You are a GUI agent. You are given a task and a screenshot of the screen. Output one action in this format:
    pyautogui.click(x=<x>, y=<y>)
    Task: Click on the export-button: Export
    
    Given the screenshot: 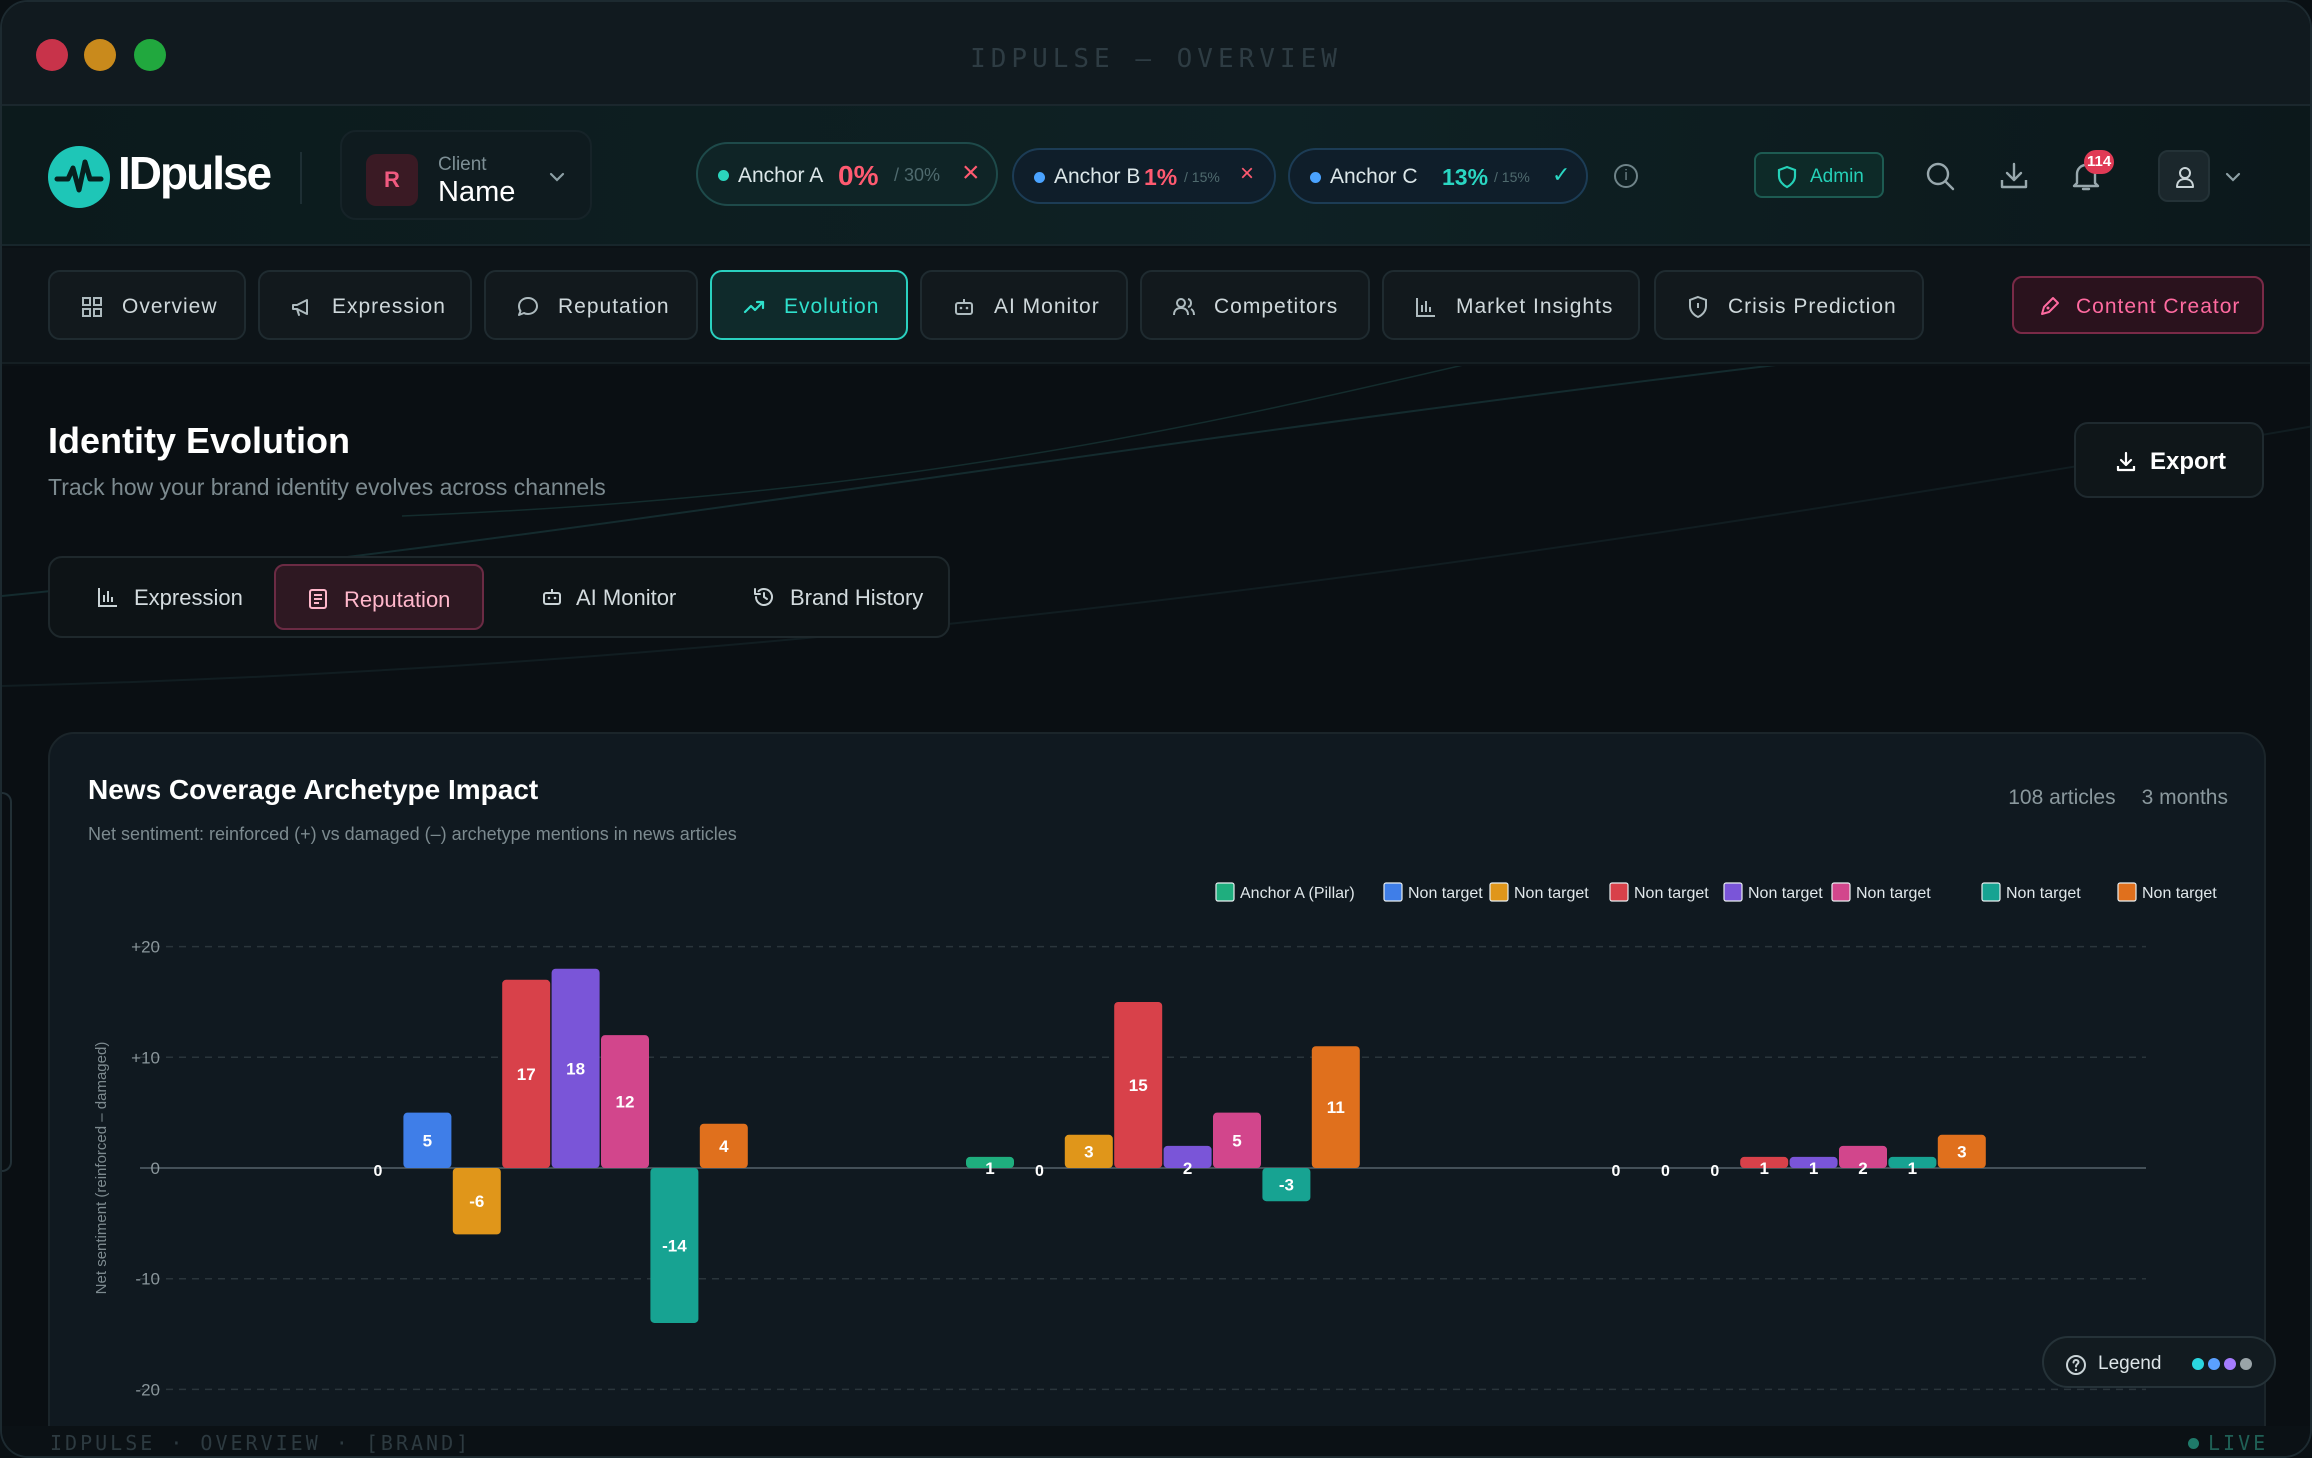 What is the action you would take?
    pyautogui.click(x=2169, y=460)
    